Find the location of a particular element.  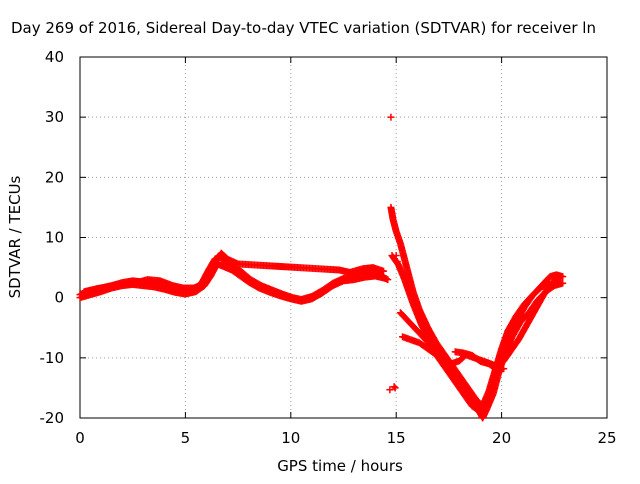

y-tick-label: -20 is located at coordinates (52, 418).